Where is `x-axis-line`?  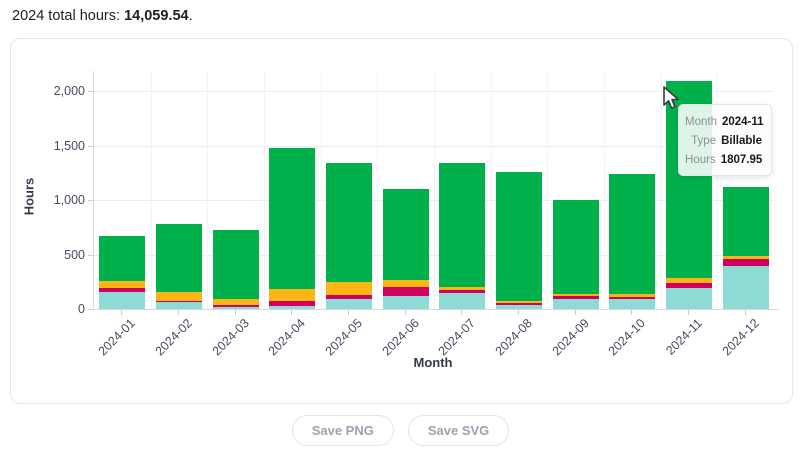
x-axis-line is located at coordinates (436, 309).